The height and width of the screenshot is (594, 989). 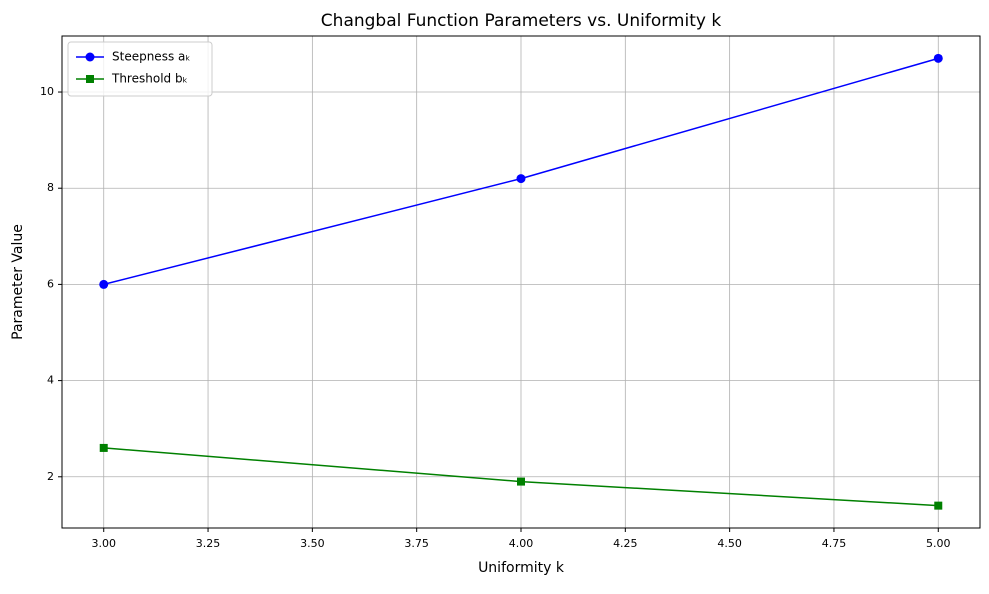 I want to click on legend-box, so click(x=140, y=69).